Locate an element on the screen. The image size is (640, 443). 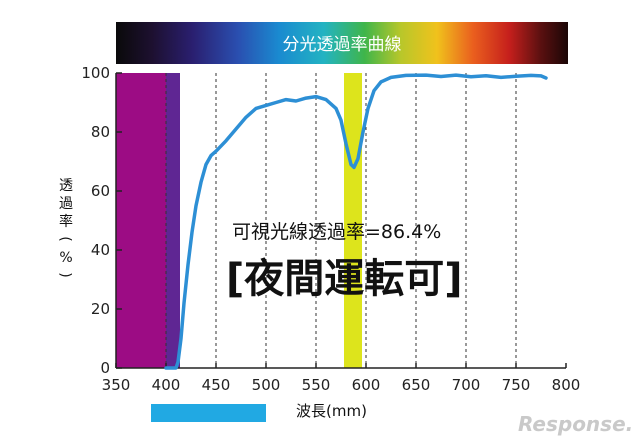
x-tick-label-700: 700 is located at coordinates (466, 385).